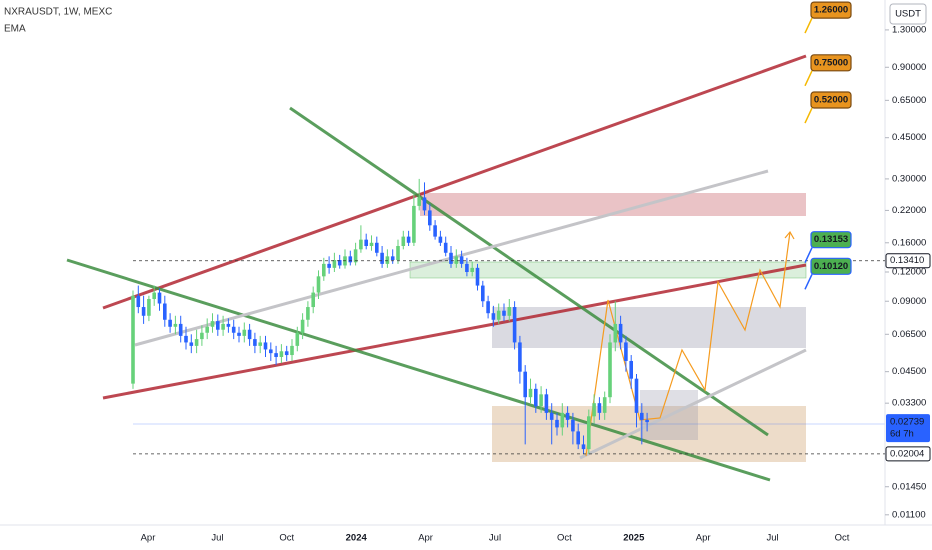 This screenshot has width=932, height=550. What do you see at coordinates (909, 486) in the screenshot?
I see `y-tick-label: 0.01450` at bounding box center [909, 486].